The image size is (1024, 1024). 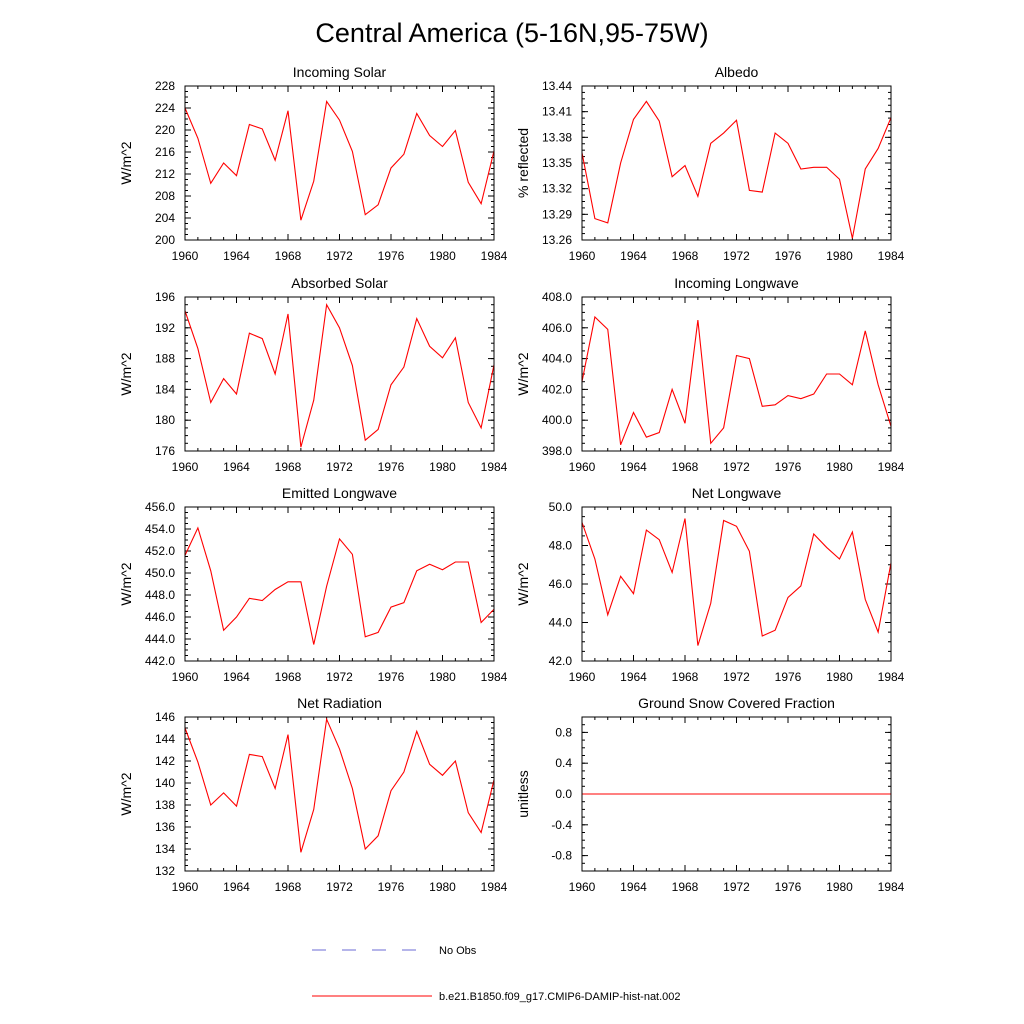 I want to click on y-tick-label: 452.0, so click(x=160, y=551).